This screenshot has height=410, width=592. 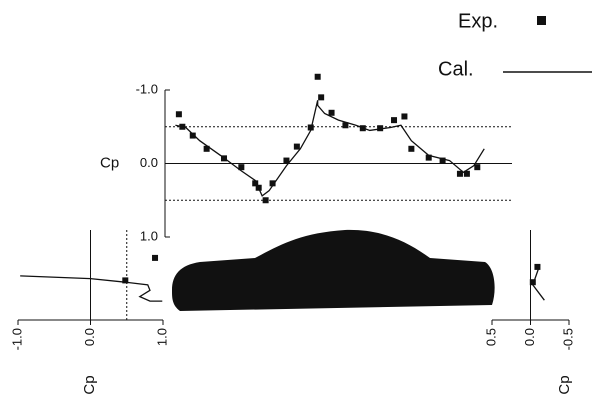 I want to click on y-tick-label: 0.0, so click(x=149, y=162).